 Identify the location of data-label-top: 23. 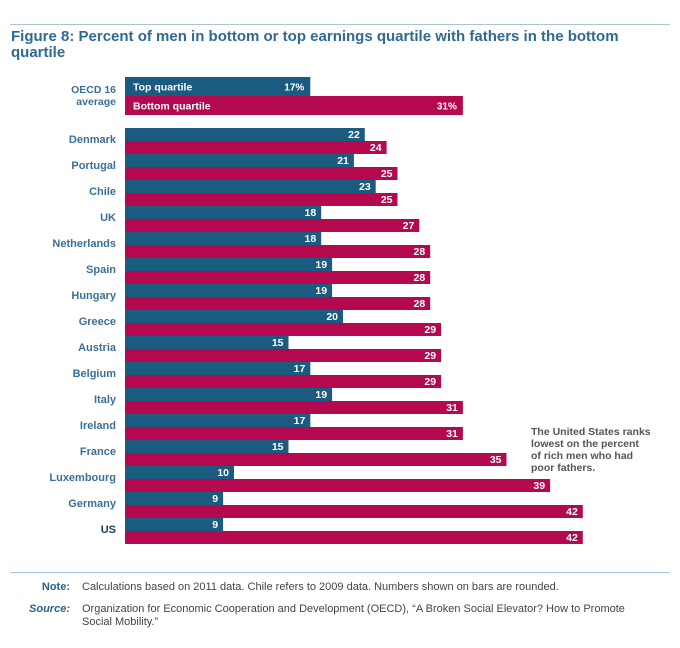
(365, 187).